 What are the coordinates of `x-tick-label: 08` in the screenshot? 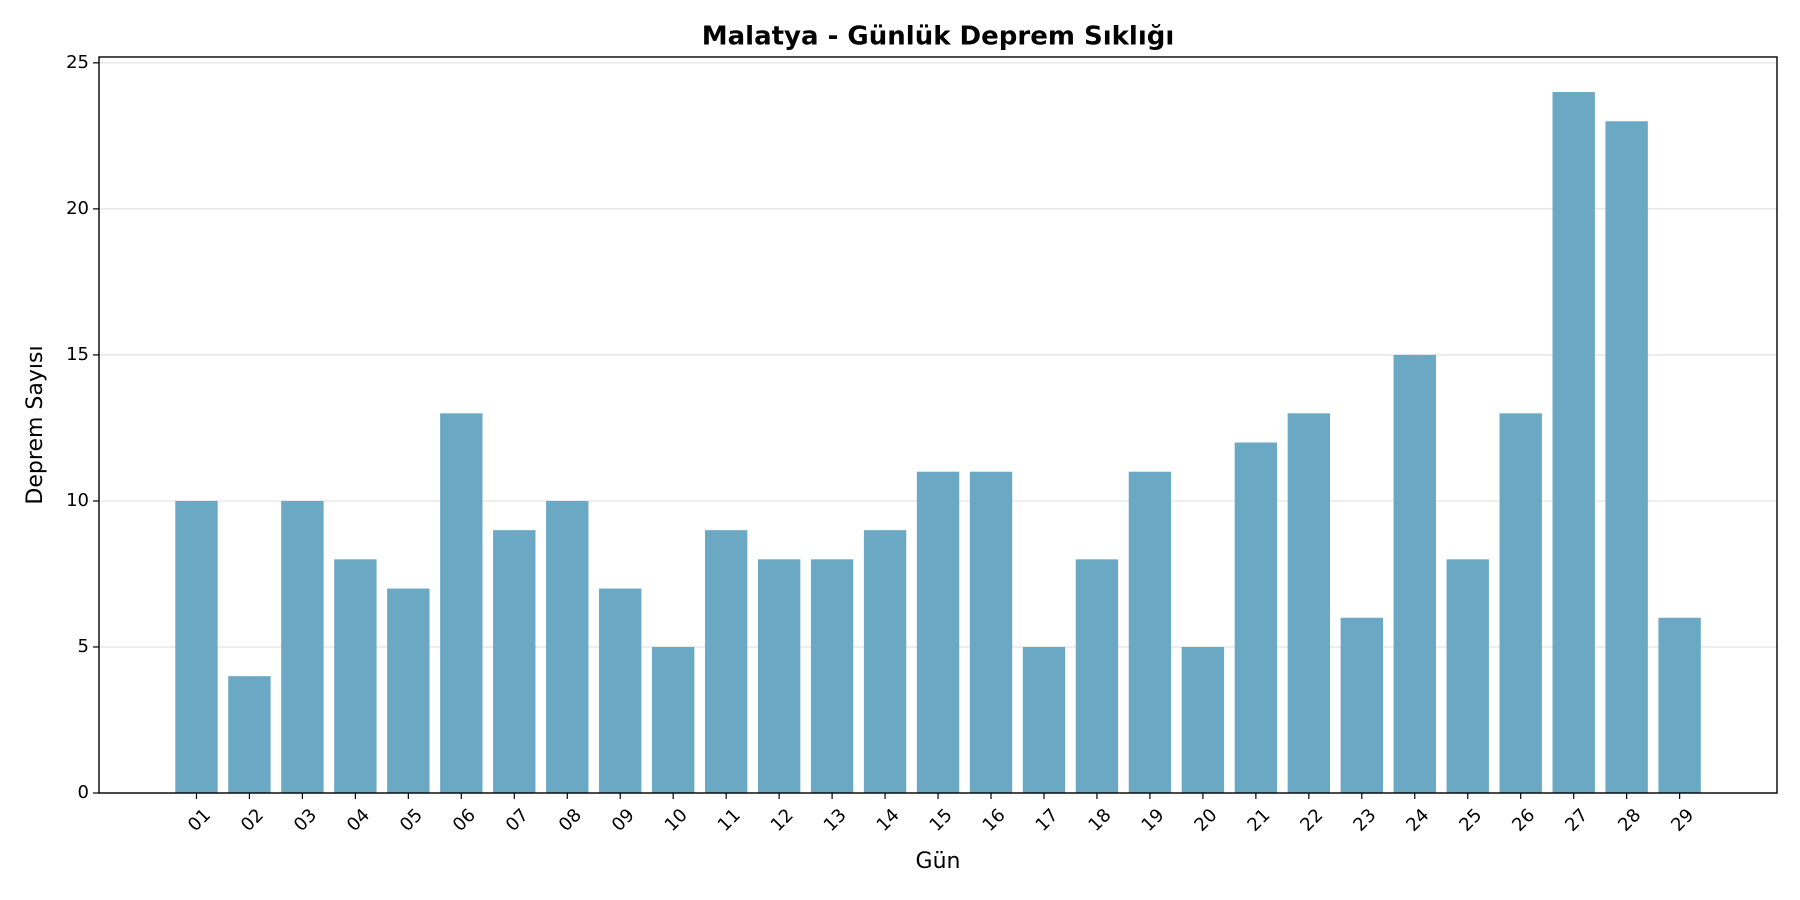 It's located at (570, 820).